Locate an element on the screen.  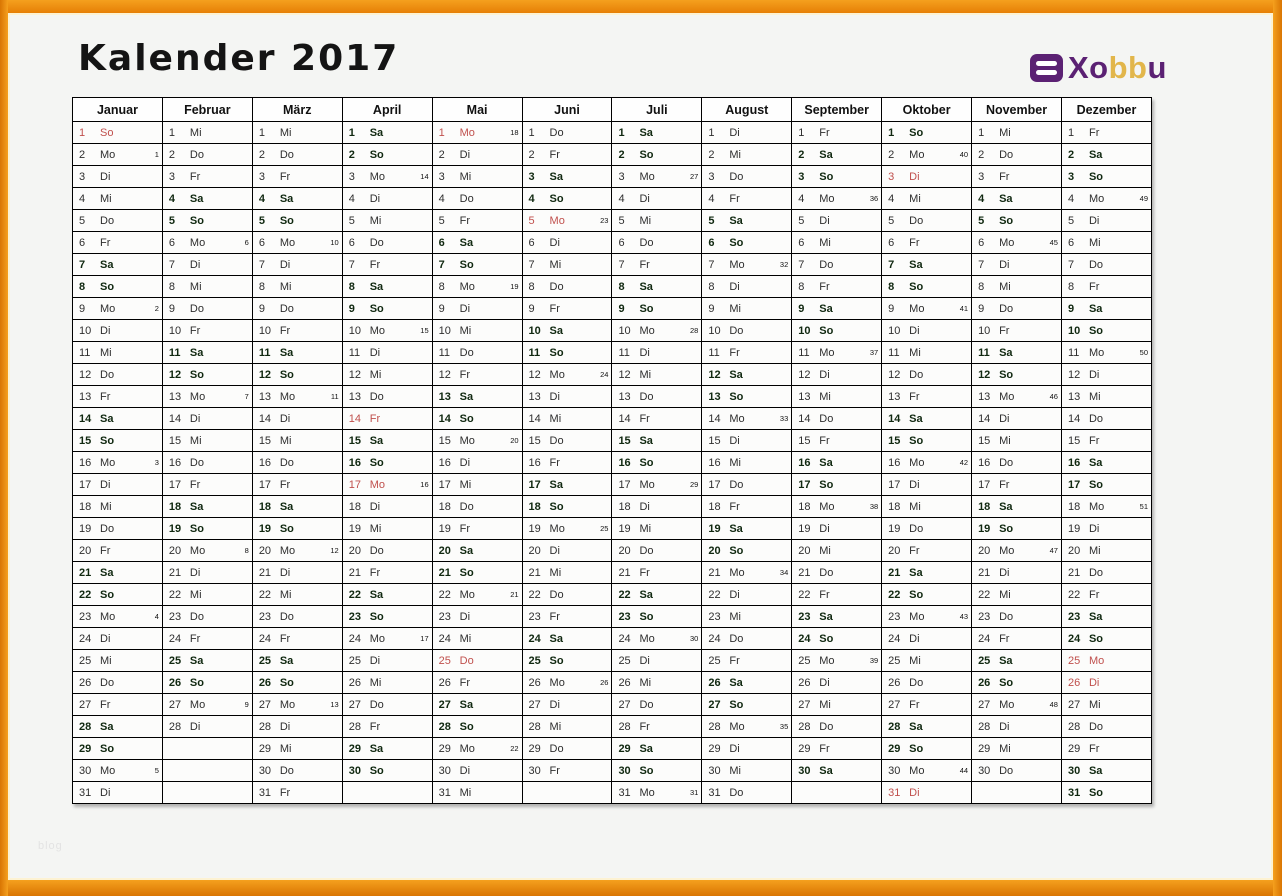
day-number: 23 is located at coordinates (714, 616).